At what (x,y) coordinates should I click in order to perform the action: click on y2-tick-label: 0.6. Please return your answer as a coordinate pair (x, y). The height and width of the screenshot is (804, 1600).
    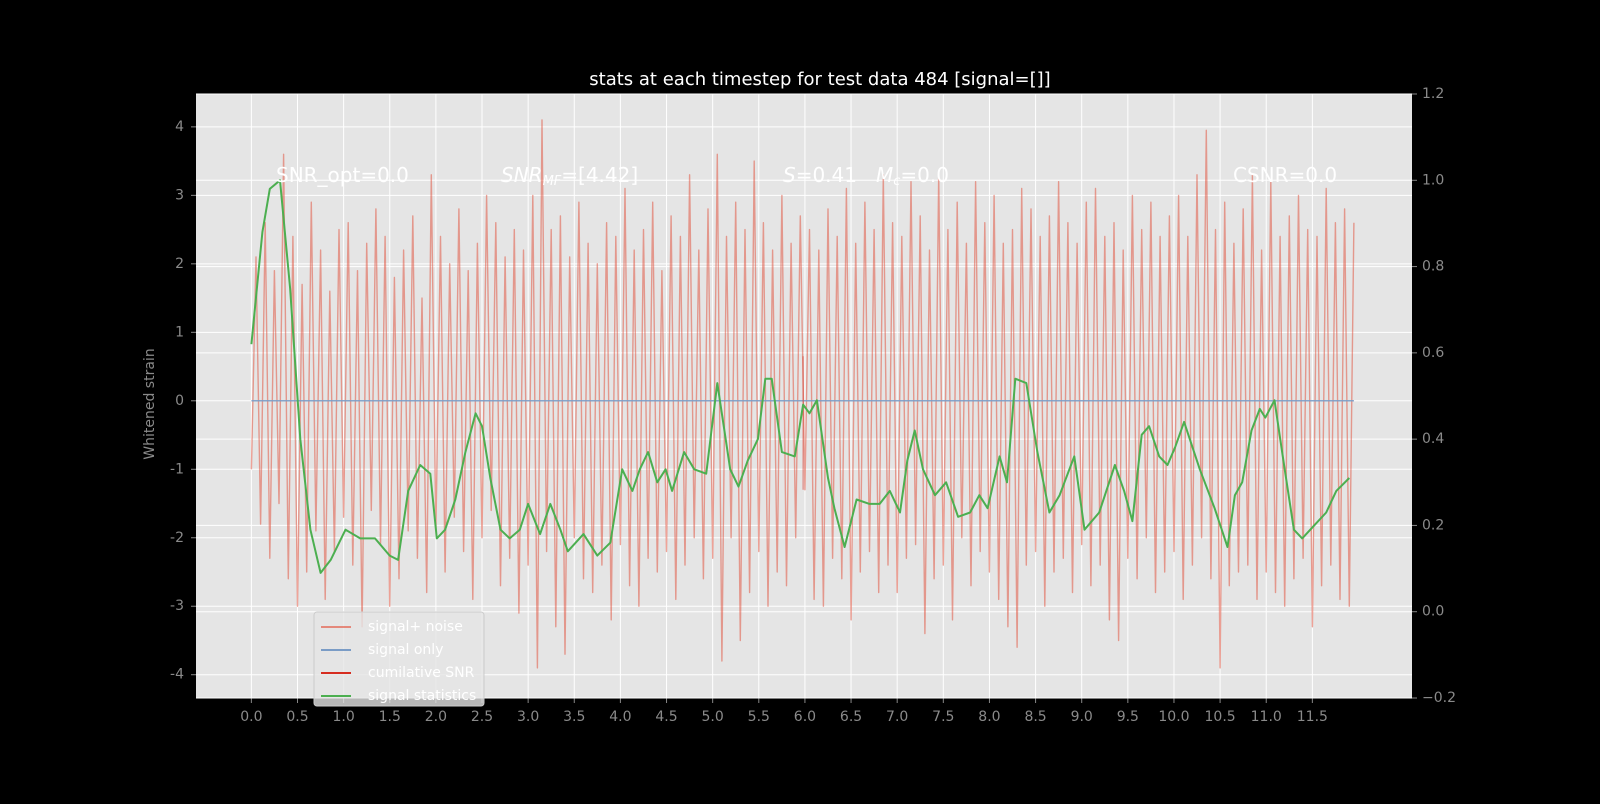
    Looking at the image, I should click on (1433, 353).